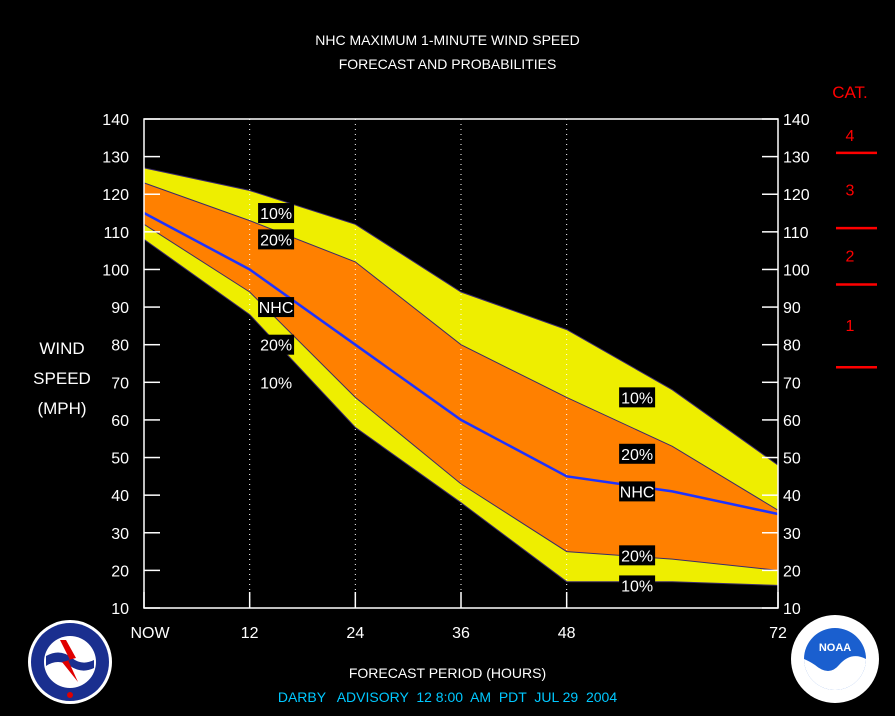 This screenshot has height=716, width=895. I want to click on category-label: 3, so click(850, 190).